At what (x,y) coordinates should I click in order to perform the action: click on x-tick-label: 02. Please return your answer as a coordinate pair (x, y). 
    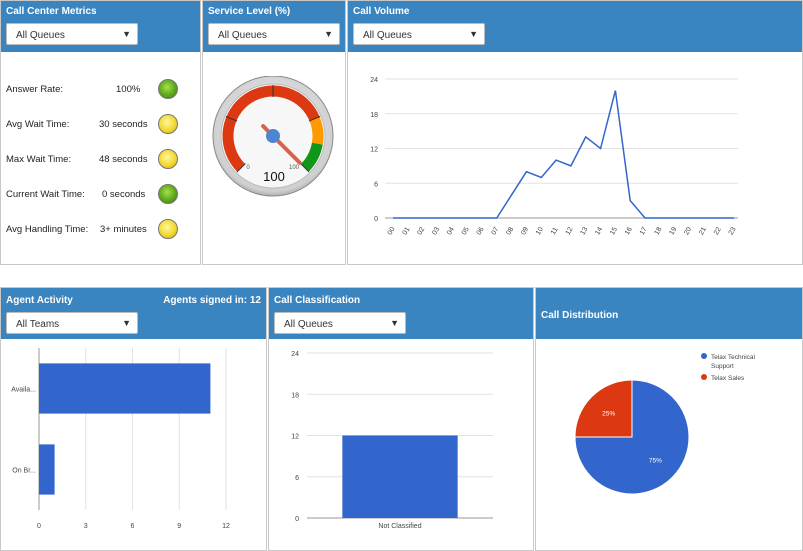
    Looking at the image, I should click on (421, 231).